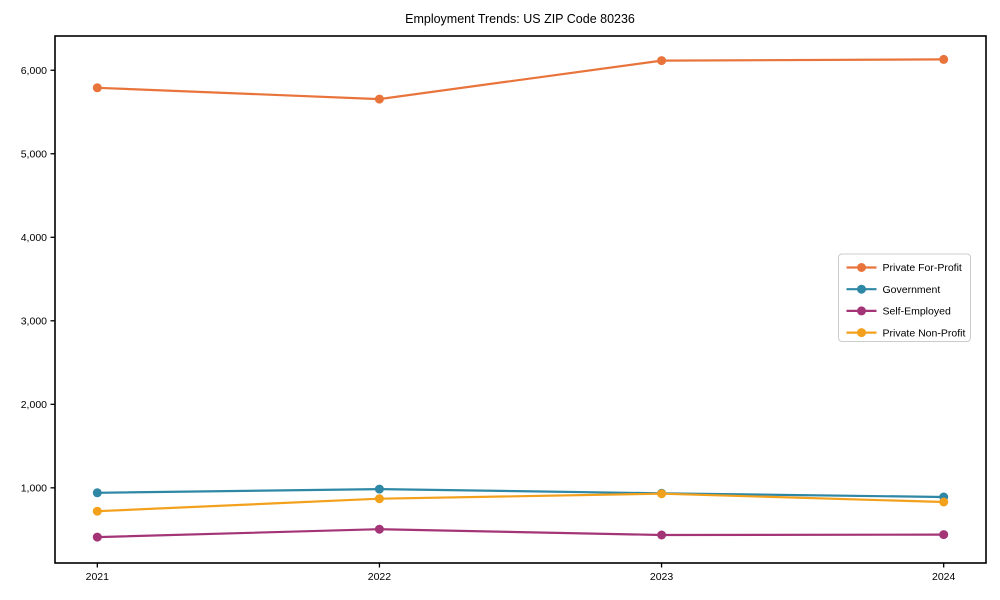 The width and height of the screenshot is (1000, 600). Describe the element at coordinates (380, 577) in the screenshot. I see `x-tick-label: 2022` at that location.